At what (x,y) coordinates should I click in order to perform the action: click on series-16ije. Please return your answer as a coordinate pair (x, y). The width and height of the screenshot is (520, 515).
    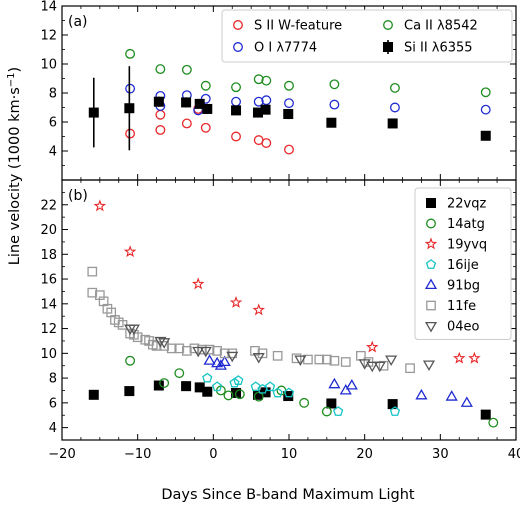
    Looking at the image, I should click on (301, 394).